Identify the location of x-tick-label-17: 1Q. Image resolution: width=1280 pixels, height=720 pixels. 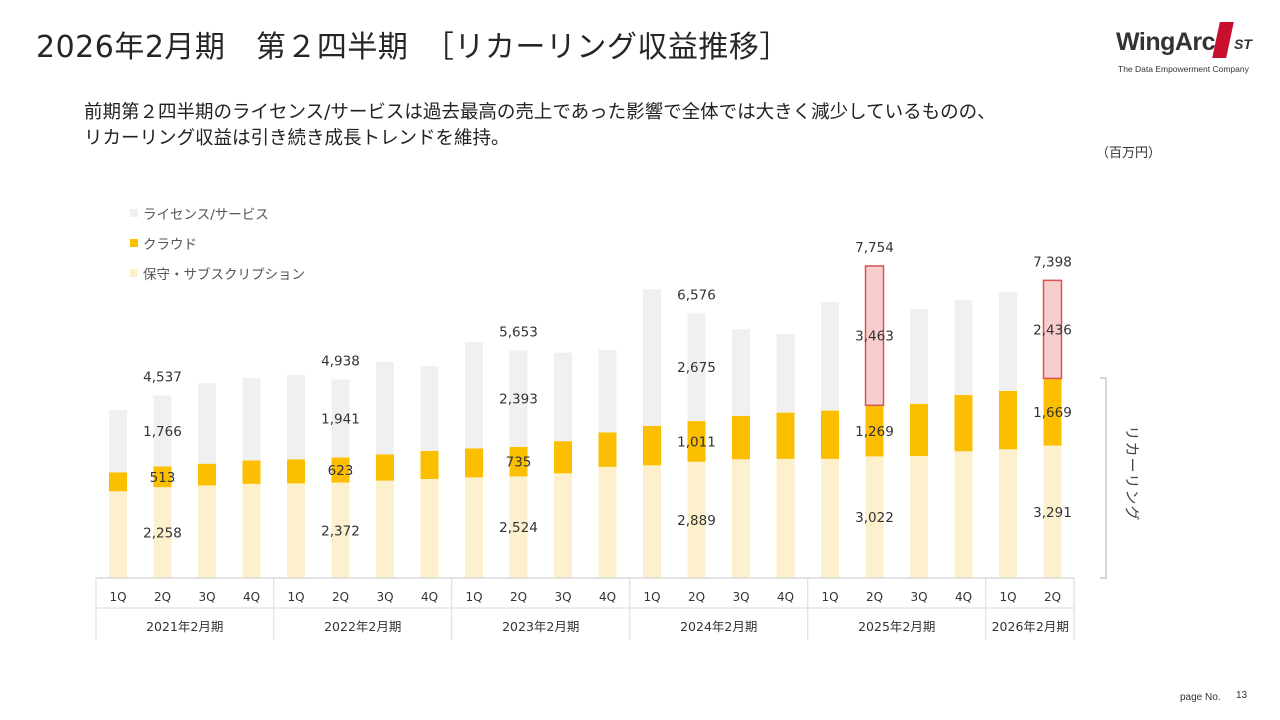
(829, 597).